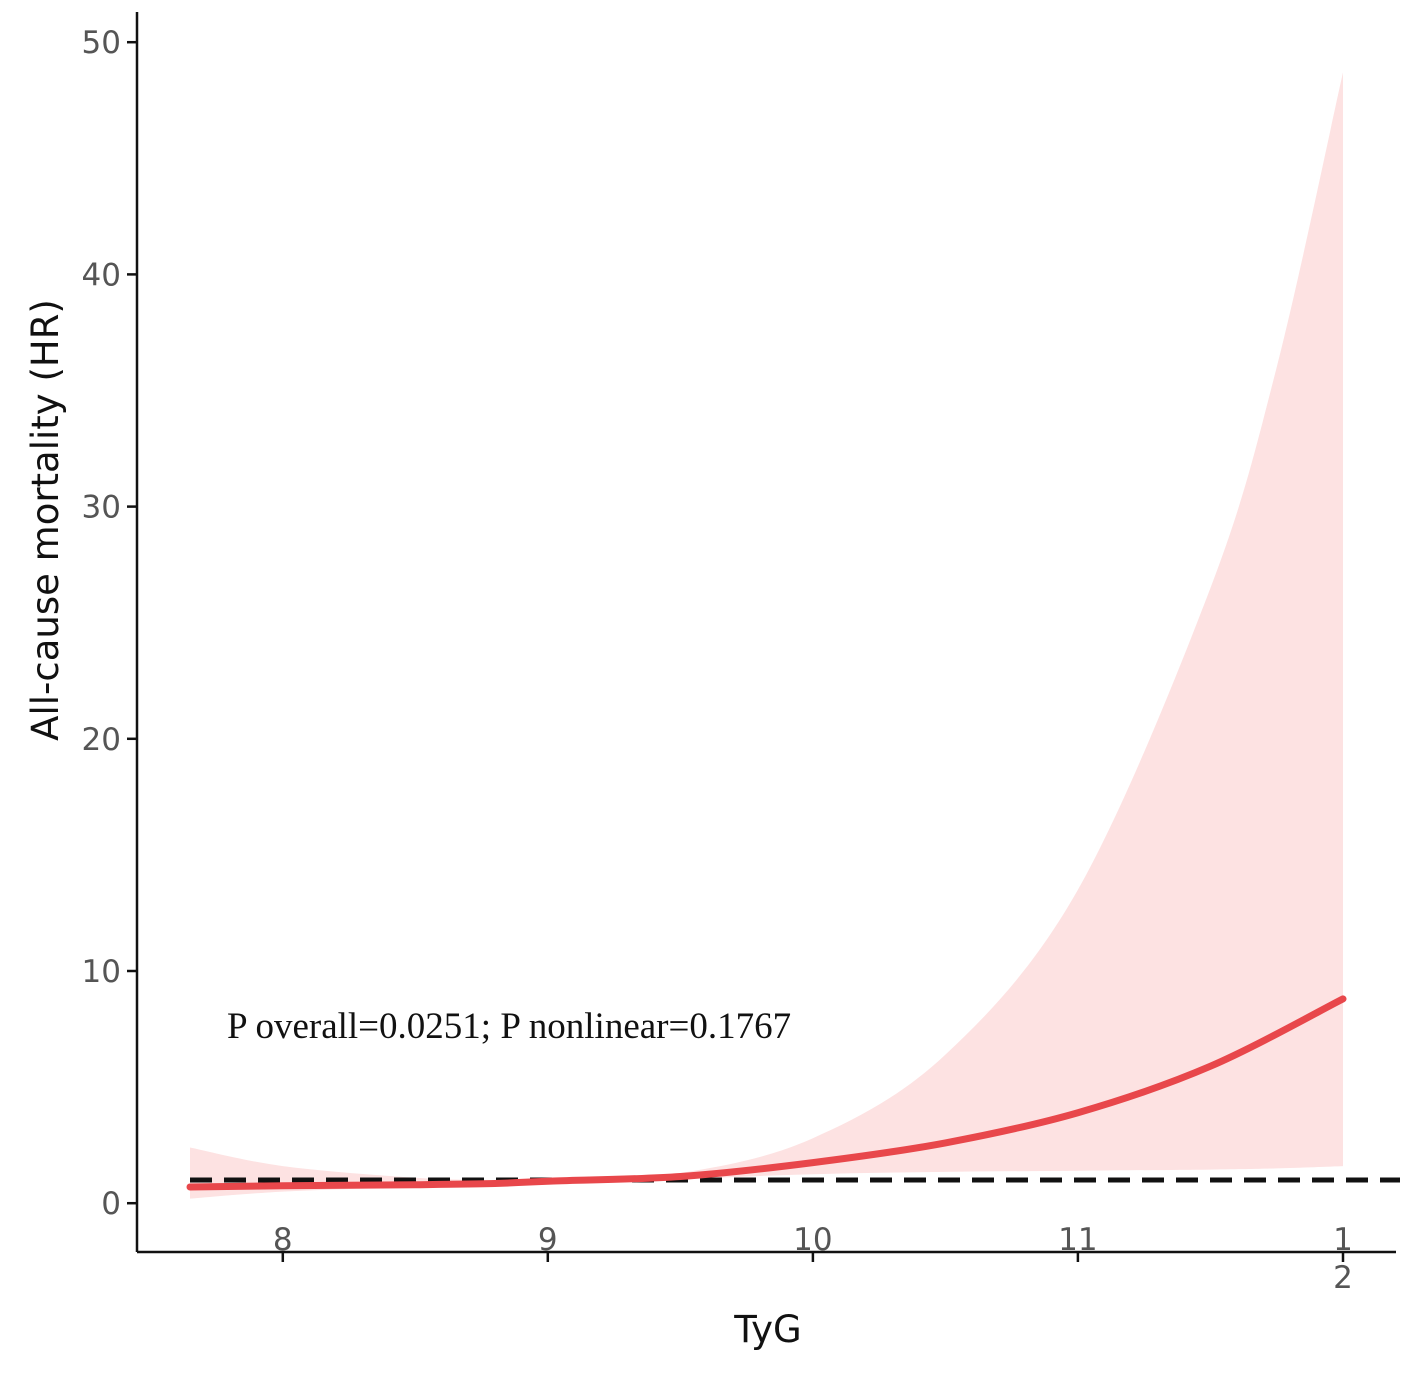 The height and width of the screenshot is (1381, 1416). Describe the element at coordinates (283, 1240) in the screenshot. I see `x-tick-label: 8` at that location.